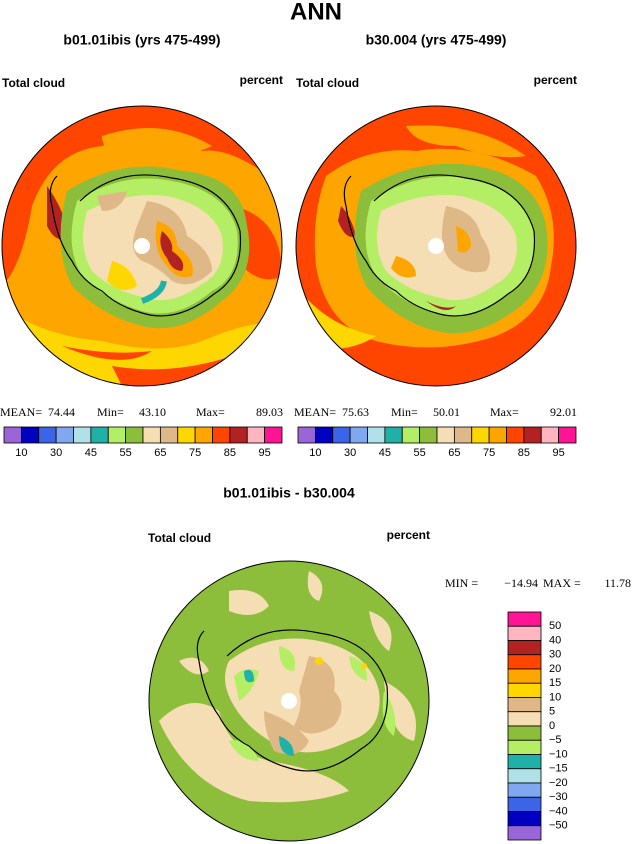  Describe the element at coordinates (141, 40) in the screenshot. I see `panel-title: b01.01ibis (yrs 475-499)` at that location.